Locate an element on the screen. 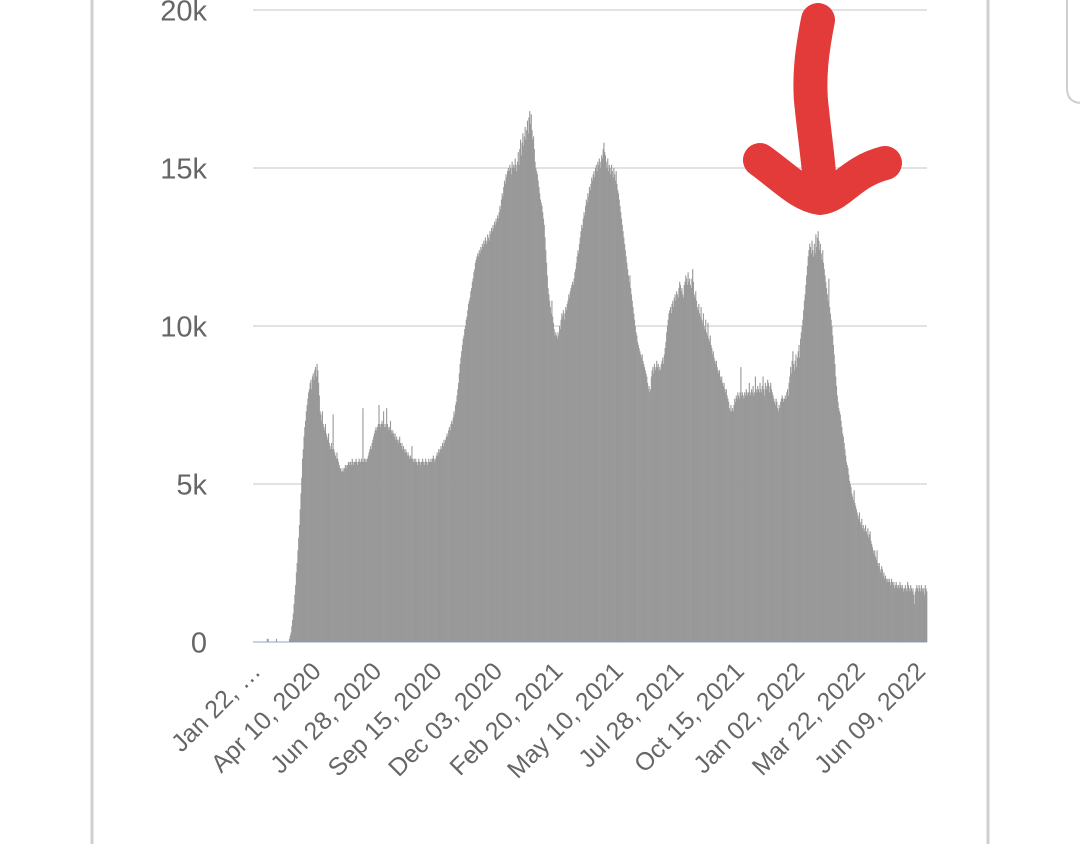  arrow-shaft is located at coordinates (815, 107).